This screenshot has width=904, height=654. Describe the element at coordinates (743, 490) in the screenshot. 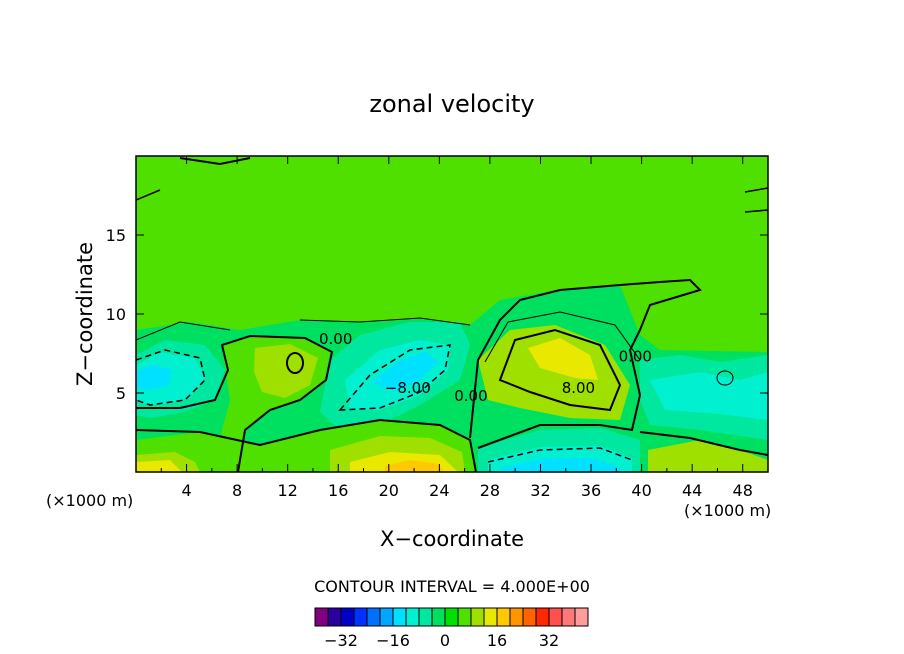

I see `x-tick-label: 48` at that location.